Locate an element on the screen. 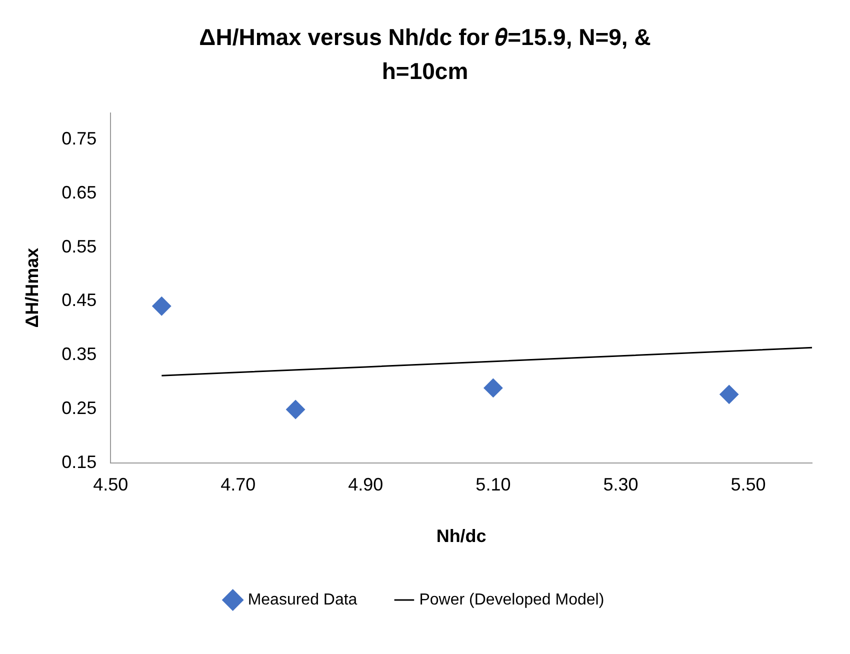 This screenshot has height=654, width=850. legend-label: Power (Developed Model) is located at coordinates (511, 599).